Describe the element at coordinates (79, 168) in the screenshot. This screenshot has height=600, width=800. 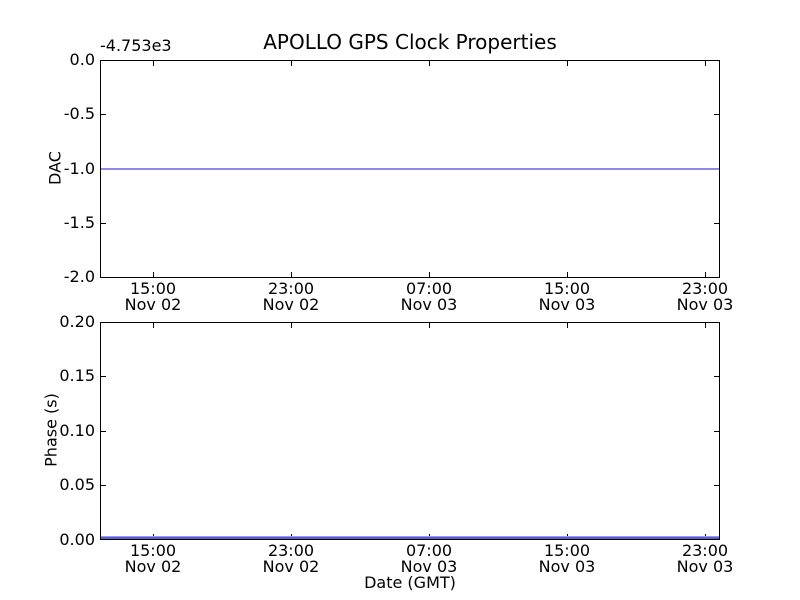
I see `y-tick-label: -1.0` at that location.